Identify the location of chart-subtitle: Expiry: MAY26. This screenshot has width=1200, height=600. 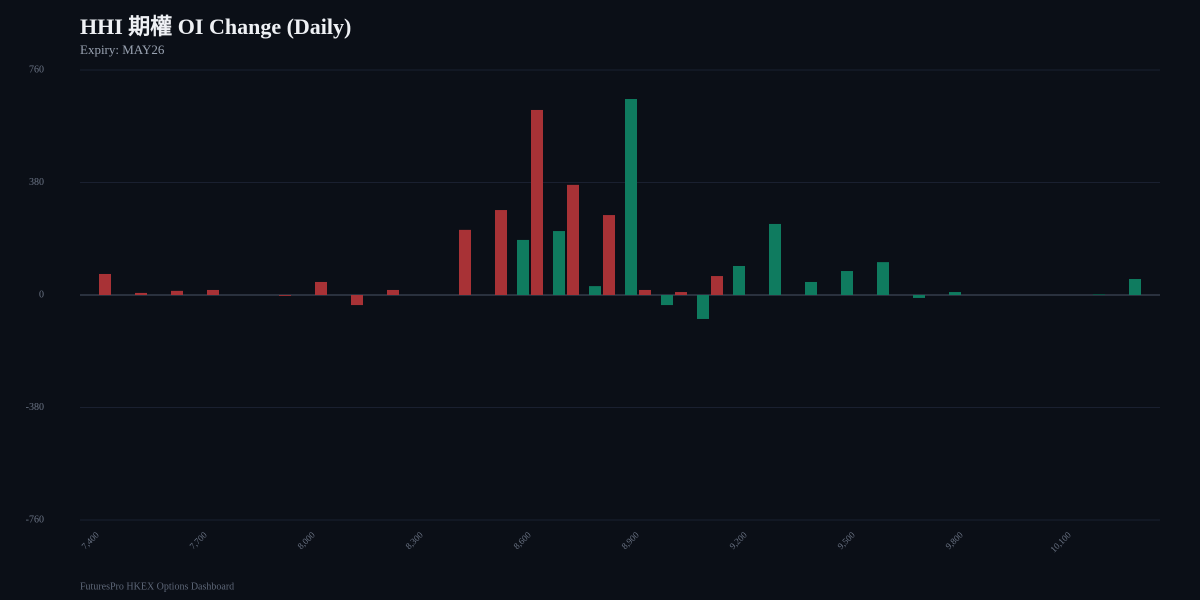
(122, 49).